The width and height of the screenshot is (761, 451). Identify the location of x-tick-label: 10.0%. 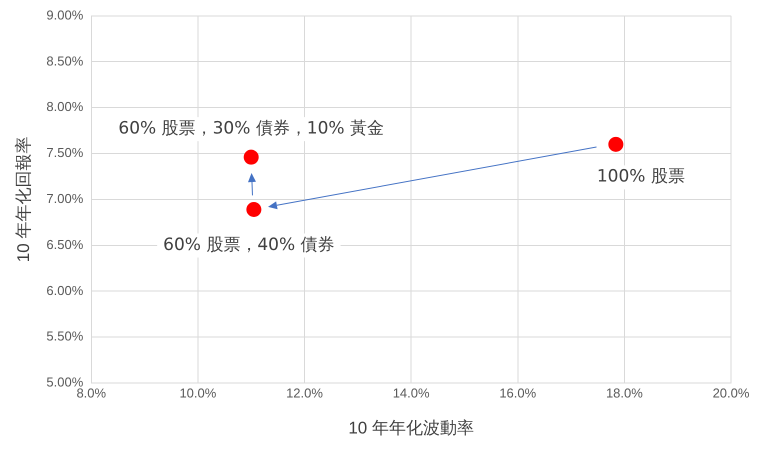
(198, 392).